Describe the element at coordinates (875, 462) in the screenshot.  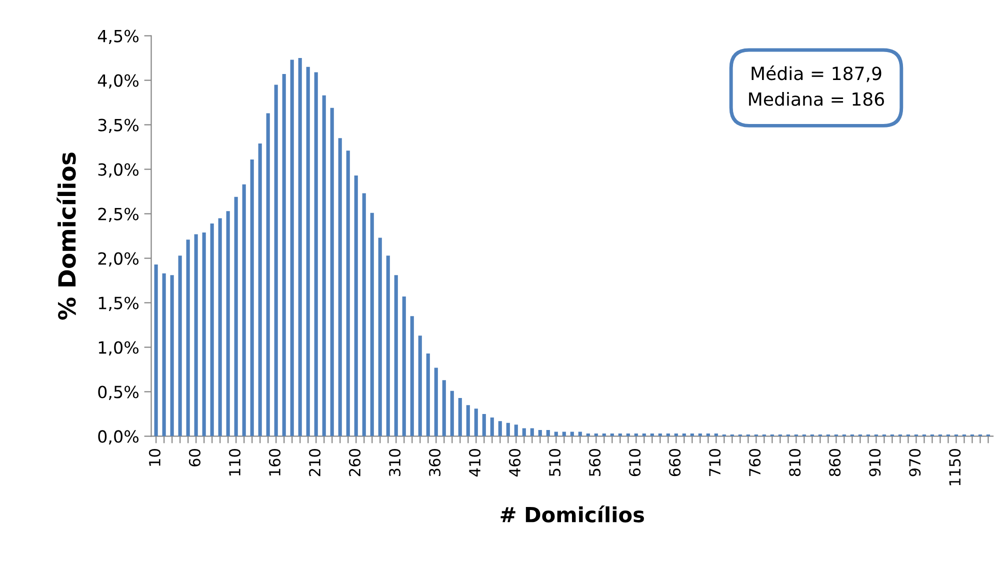
I see `x-tick-label: 910` at that location.